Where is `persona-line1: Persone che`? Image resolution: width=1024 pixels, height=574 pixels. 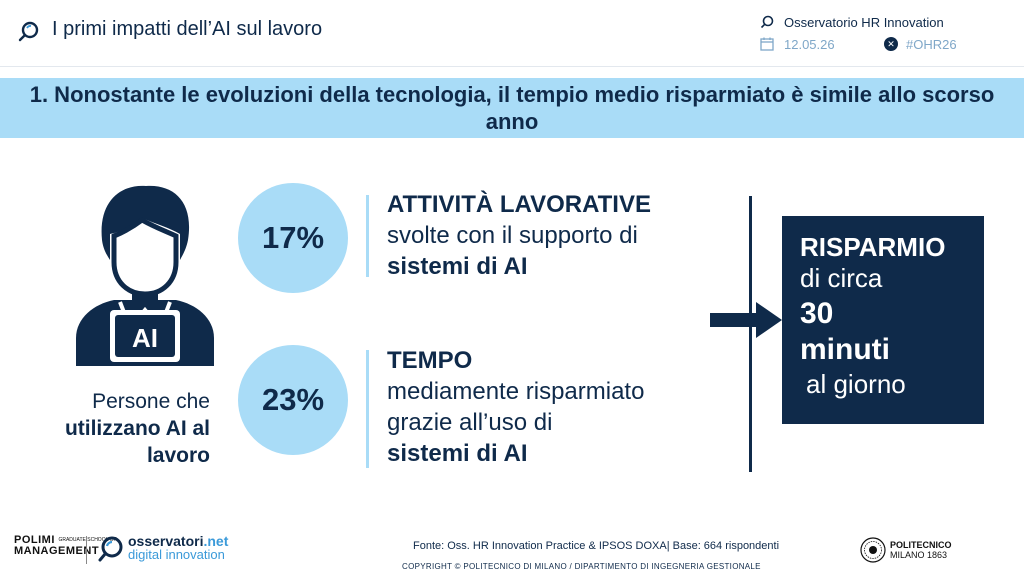 persona-line1: Persone che is located at coordinates (151, 401).